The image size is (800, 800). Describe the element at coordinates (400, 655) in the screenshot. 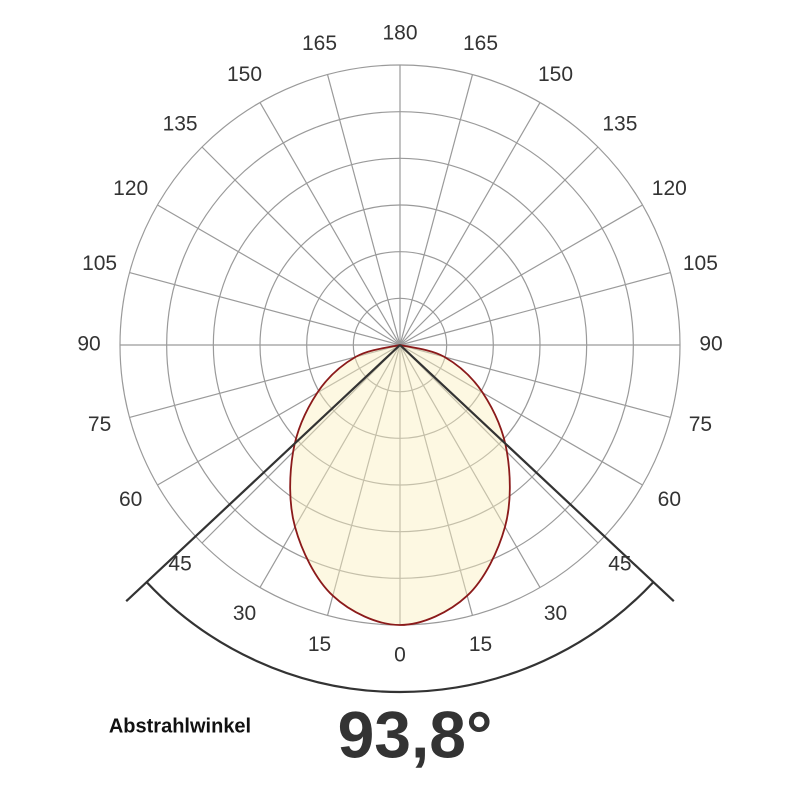

I see `theta-tick-label: 0` at that location.